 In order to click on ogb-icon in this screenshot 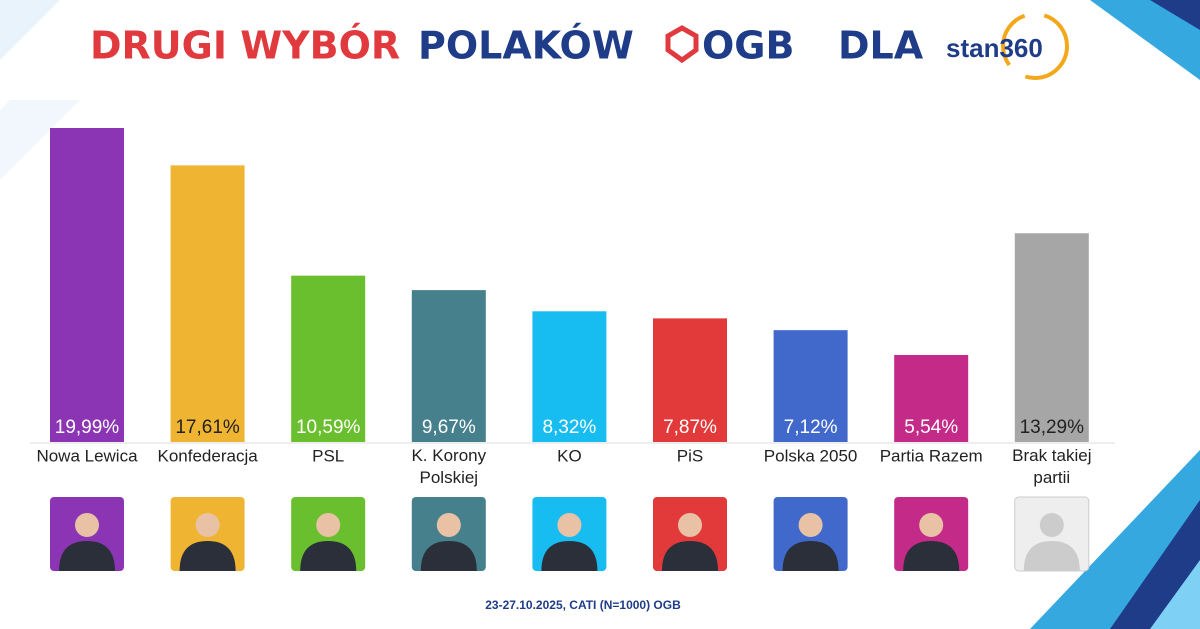, I will do `click(682, 44)`.